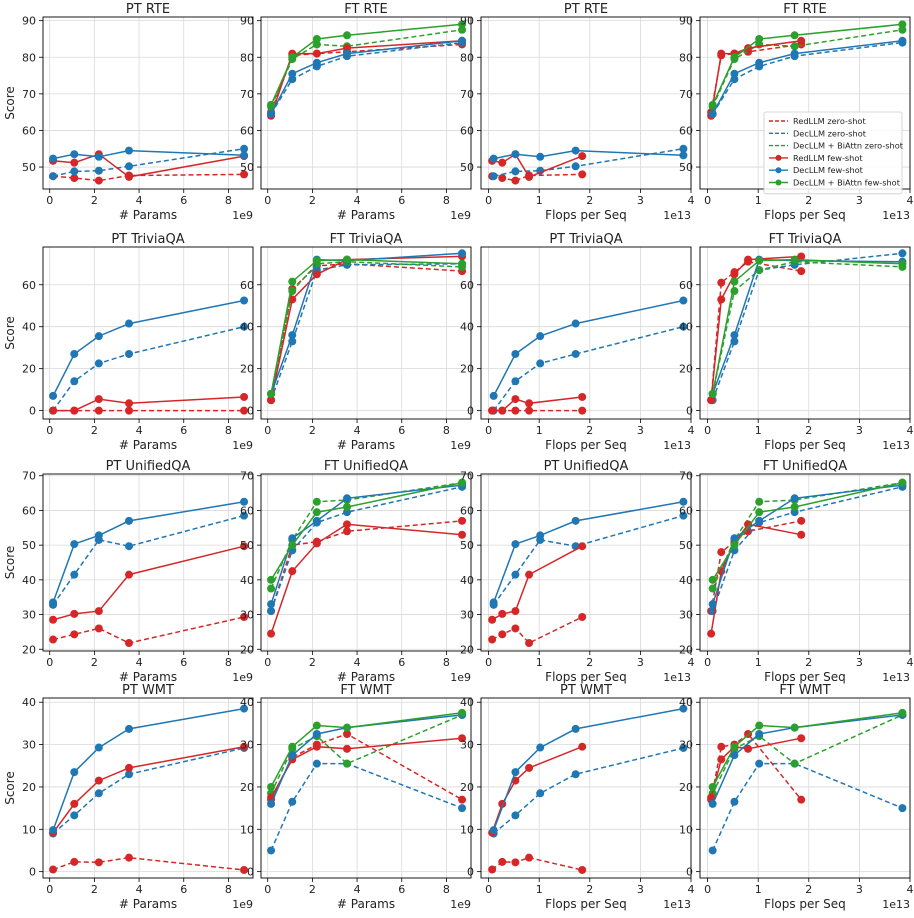 This screenshot has width=914, height=918. I want to click on subplot-title: FT RTE, so click(805, 9).